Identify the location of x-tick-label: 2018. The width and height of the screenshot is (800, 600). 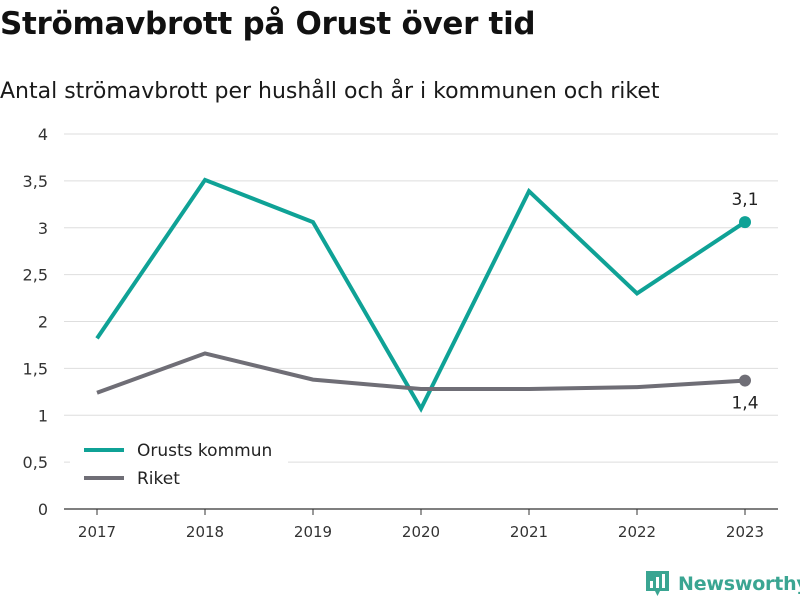
(205, 532).